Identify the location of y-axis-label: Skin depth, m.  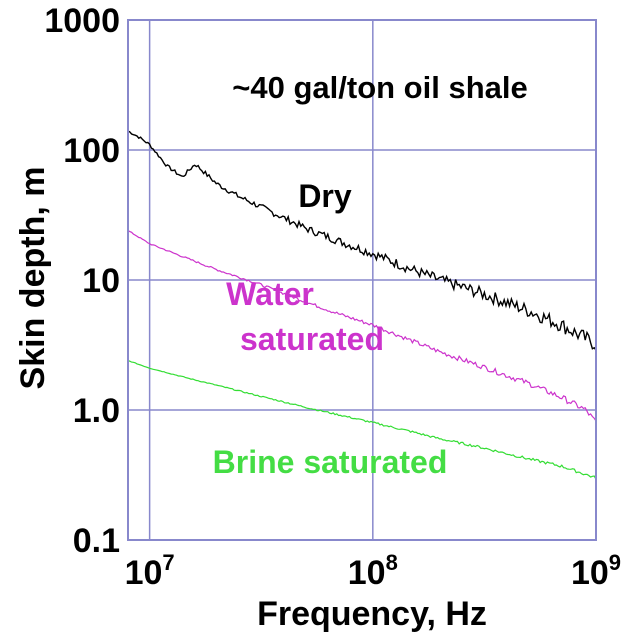
(33, 278).